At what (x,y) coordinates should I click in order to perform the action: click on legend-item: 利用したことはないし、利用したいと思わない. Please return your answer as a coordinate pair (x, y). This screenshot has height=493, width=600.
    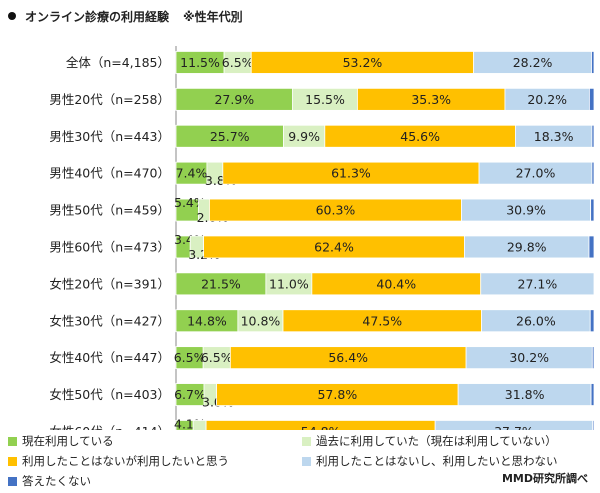
    Looking at the image, I should click on (430, 461).